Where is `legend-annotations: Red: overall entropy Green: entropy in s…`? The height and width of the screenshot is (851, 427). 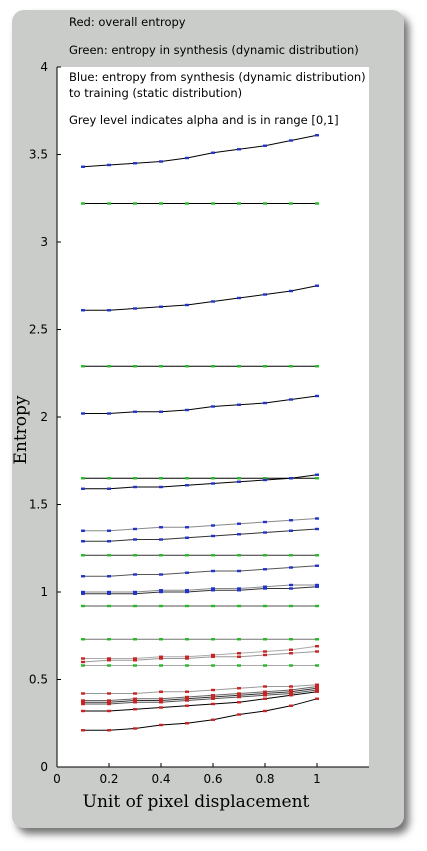
legend-annotations: Red: overall entropy Green: entropy in s… is located at coordinates (217, 71).